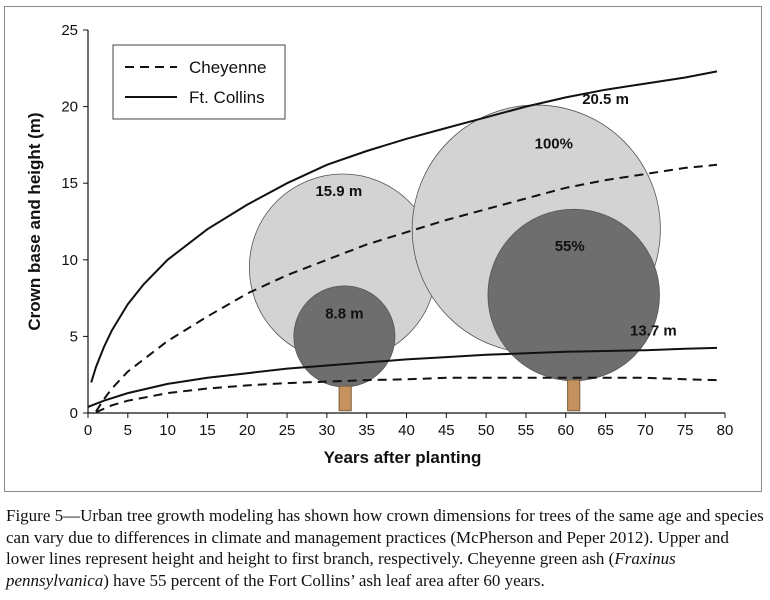 This screenshot has height=600, width=770. Describe the element at coordinates (685, 430) in the screenshot. I see `x-tick-label: 75` at that location.